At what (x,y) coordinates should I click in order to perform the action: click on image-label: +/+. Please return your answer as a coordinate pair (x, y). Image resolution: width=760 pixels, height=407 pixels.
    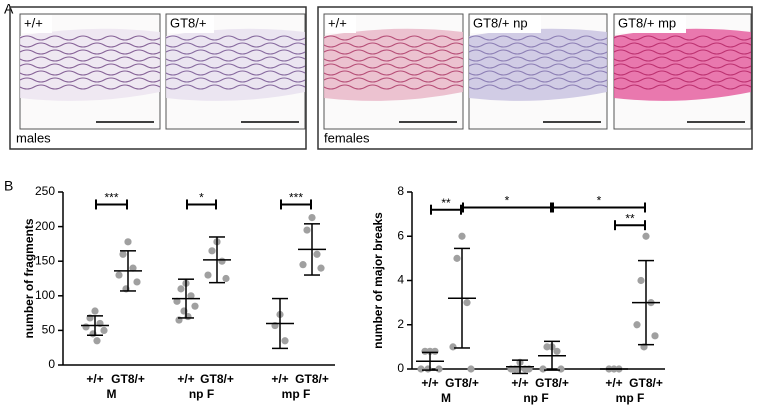
    Looking at the image, I should click on (337, 22).